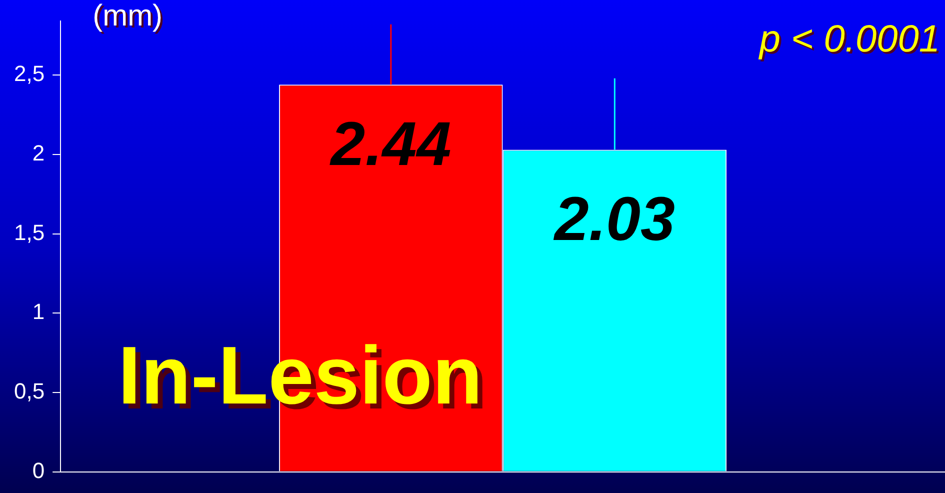 Image resolution: width=945 pixels, height=493 pixels. What do you see at coordinates (851, 41) in the screenshot?
I see `annotation: p < 0.0001` at bounding box center [851, 41].